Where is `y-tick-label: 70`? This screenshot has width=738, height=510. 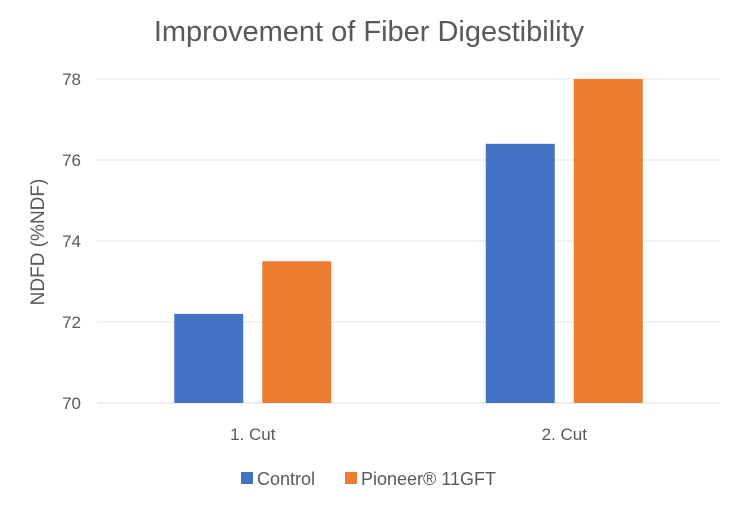 y-tick-label: 70 is located at coordinates (71, 403).